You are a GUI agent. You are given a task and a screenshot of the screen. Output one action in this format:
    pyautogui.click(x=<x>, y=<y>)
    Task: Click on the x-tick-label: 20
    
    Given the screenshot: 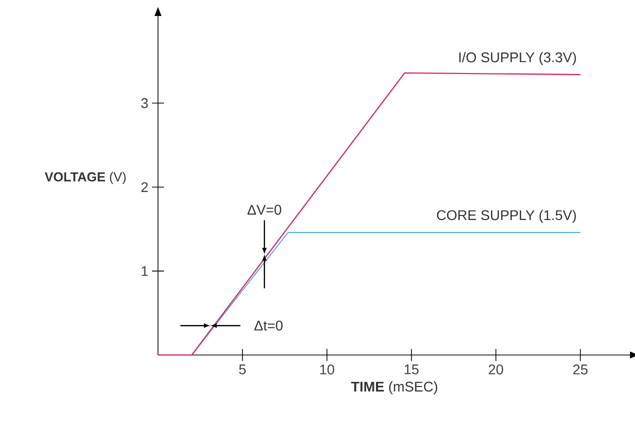 What is the action you would take?
    pyautogui.click(x=496, y=369)
    